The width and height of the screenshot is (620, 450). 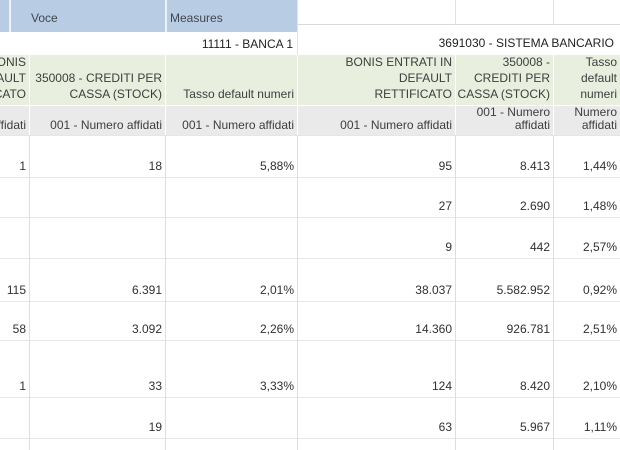 I want to click on data-cell: 2,51%, so click(x=599, y=329).